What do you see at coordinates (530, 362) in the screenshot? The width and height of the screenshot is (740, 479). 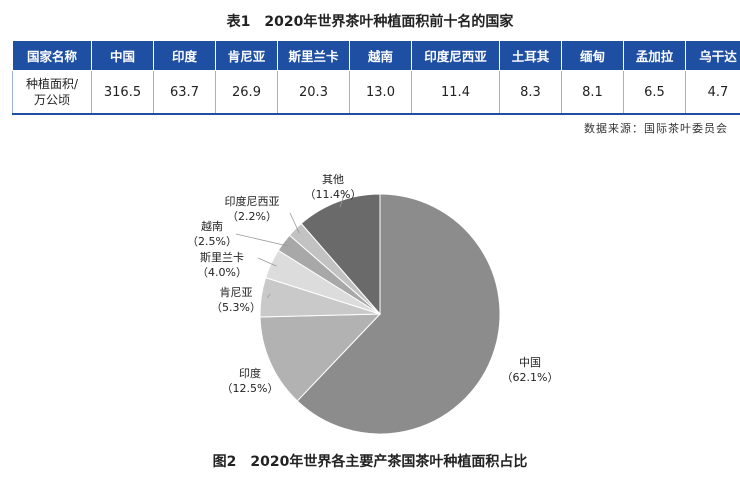 I see `pie-label-name-0: 中国` at bounding box center [530, 362].